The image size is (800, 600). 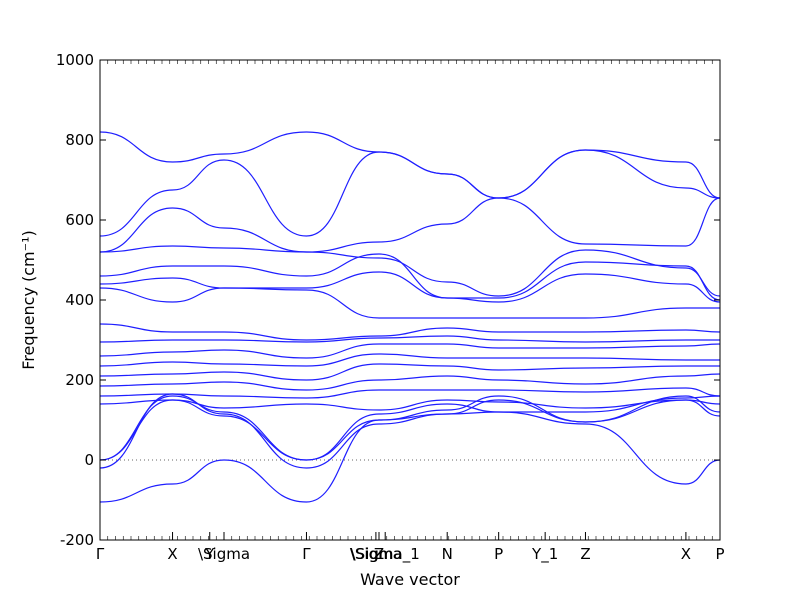 What do you see at coordinates (75, 60) in the screenshot?
I see `y-tick-label: 1000` at bounding box center [75, 60].